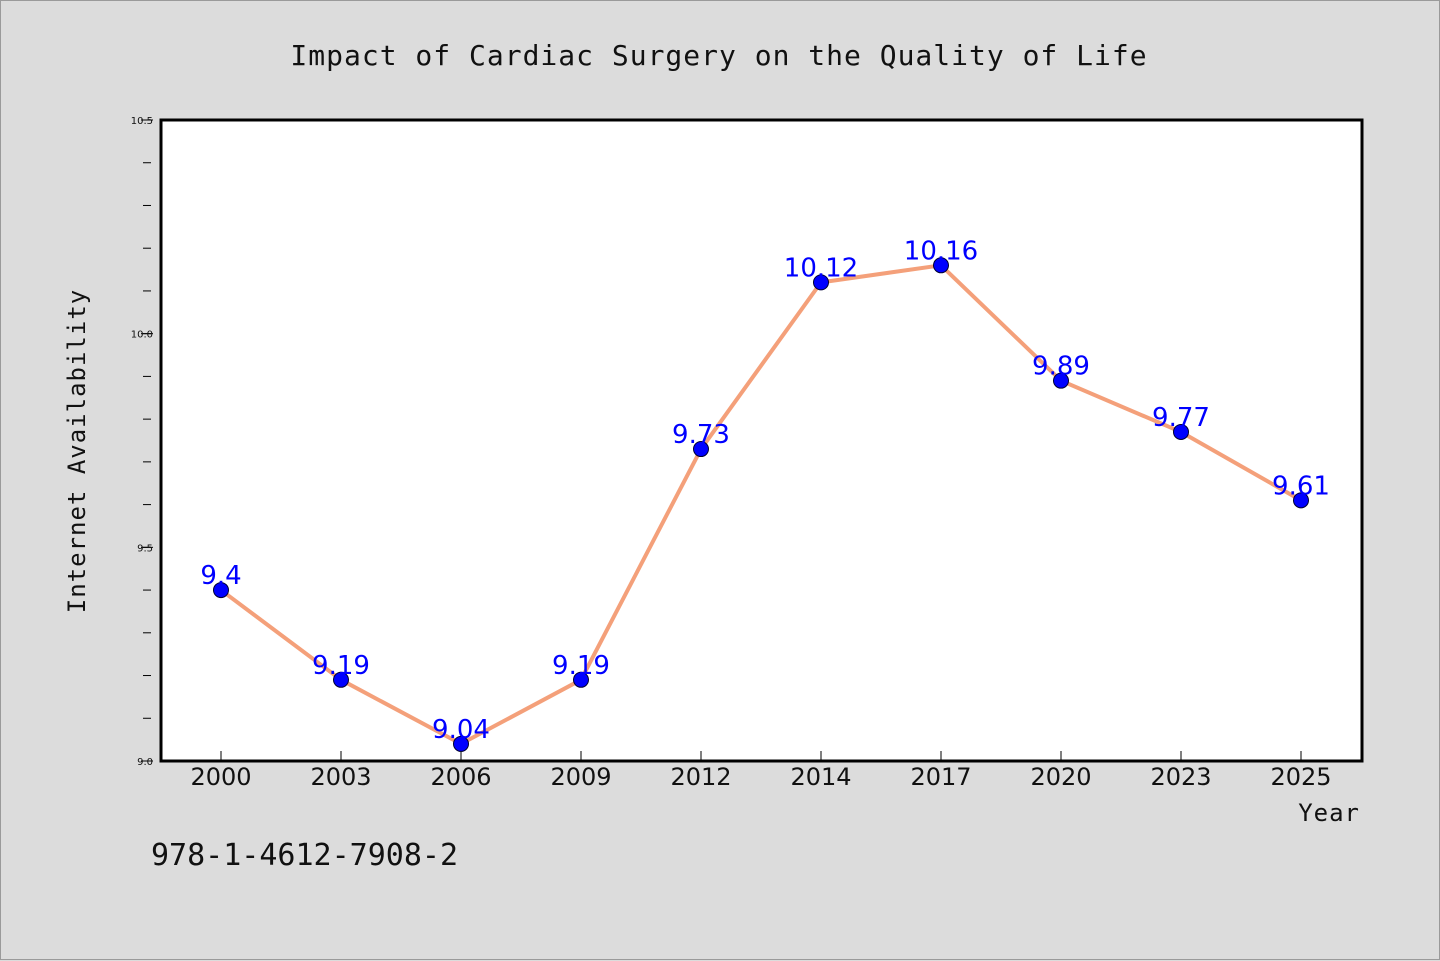 The width and height of the screenshot is (1440, 961). What do you see at coordinates (461, 730) in the screenshot?
I see `data-label: 9.04` at bounding box center [461, 730].